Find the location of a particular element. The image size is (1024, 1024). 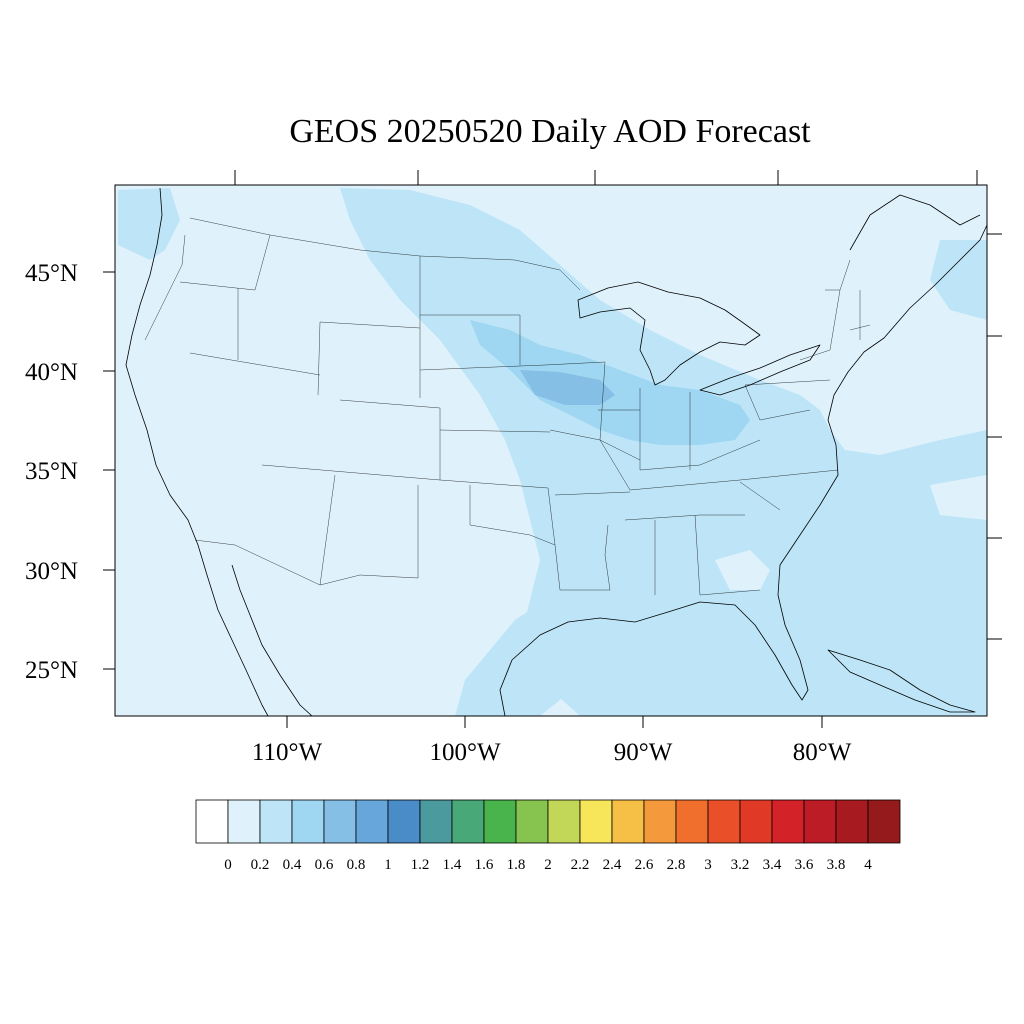

aod-core-iowa is located at coordinates (567, 387).